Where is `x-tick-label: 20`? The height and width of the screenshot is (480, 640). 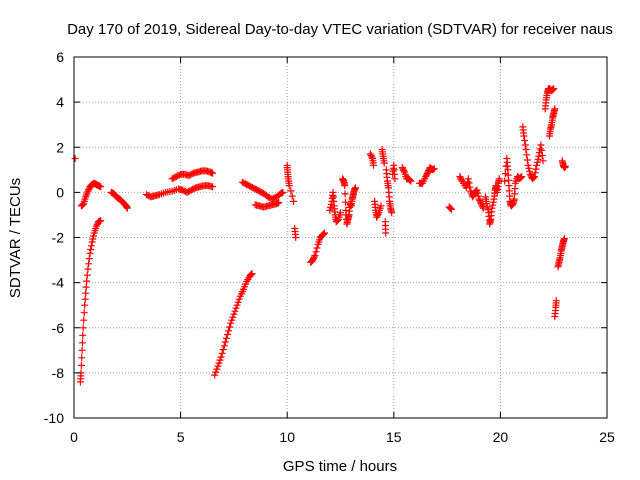
x-tick-label: 20 is located at coordinates (501, 437).